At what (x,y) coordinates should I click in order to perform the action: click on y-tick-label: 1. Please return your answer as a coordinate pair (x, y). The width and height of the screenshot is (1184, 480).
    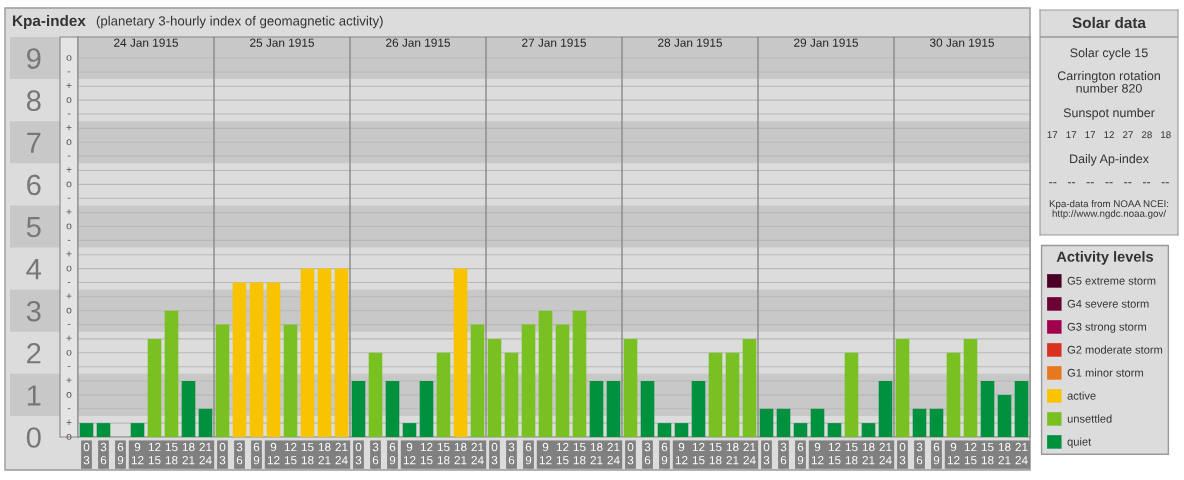
    Looking at the image, I should click on (34, 395).